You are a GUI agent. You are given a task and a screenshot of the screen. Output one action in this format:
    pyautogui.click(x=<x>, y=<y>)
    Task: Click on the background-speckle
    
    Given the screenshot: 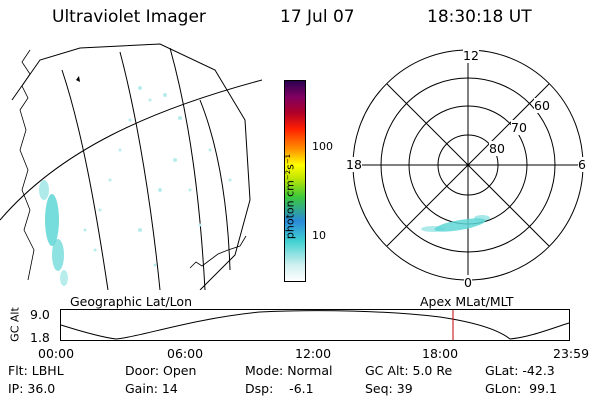 What is the action you would take?
    pyautogui.click(x=157, y=176)
    